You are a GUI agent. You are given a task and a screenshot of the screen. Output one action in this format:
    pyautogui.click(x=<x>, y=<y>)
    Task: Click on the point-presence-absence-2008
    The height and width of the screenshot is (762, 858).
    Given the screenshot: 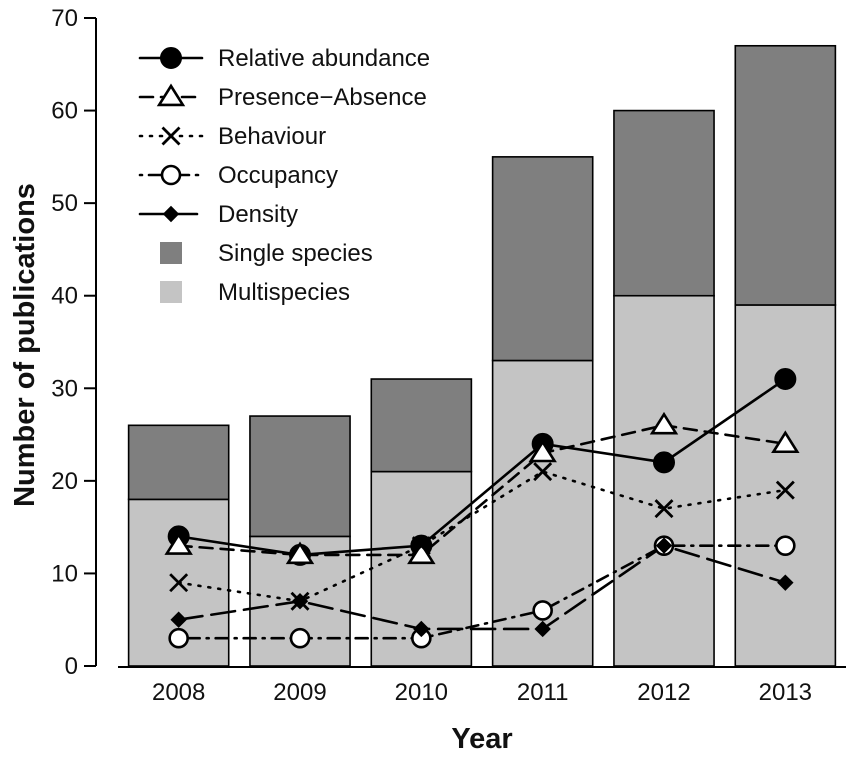 What is the action you would take?
    pyautogui.click(x=178, y=543)
    